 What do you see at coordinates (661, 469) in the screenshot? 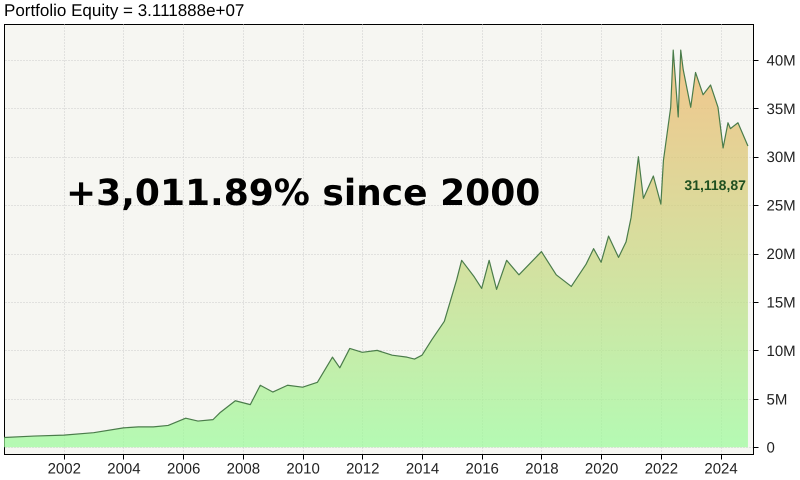
I see `x-tick-label: 2022` at bounding box center [661, 469].